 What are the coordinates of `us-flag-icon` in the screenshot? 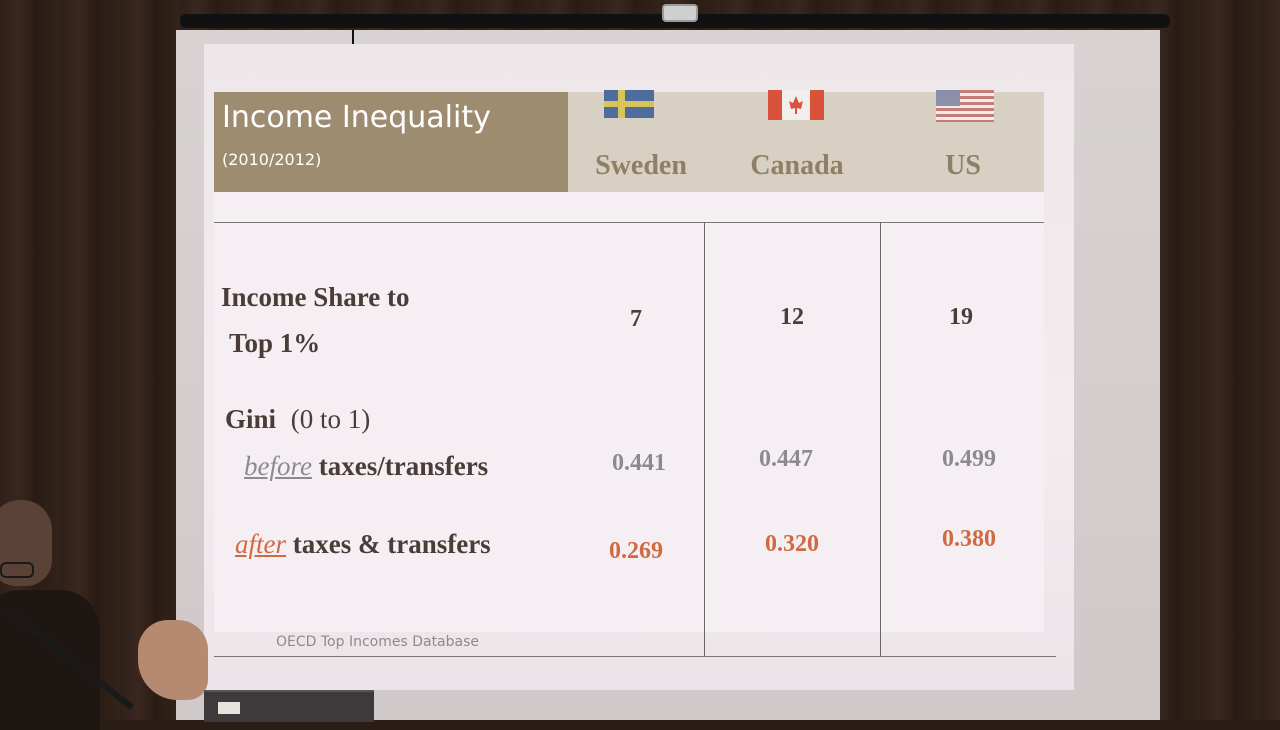 It's located at (965, 106).